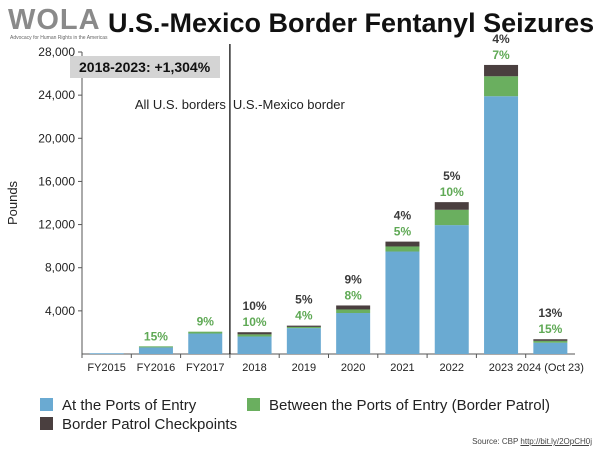 Image resolution: width=600 pixels, height=450 pixels. Describe the element at coordinates (56, 138) in the screenshot. I see `y-tick-label: 20,000` at that location.